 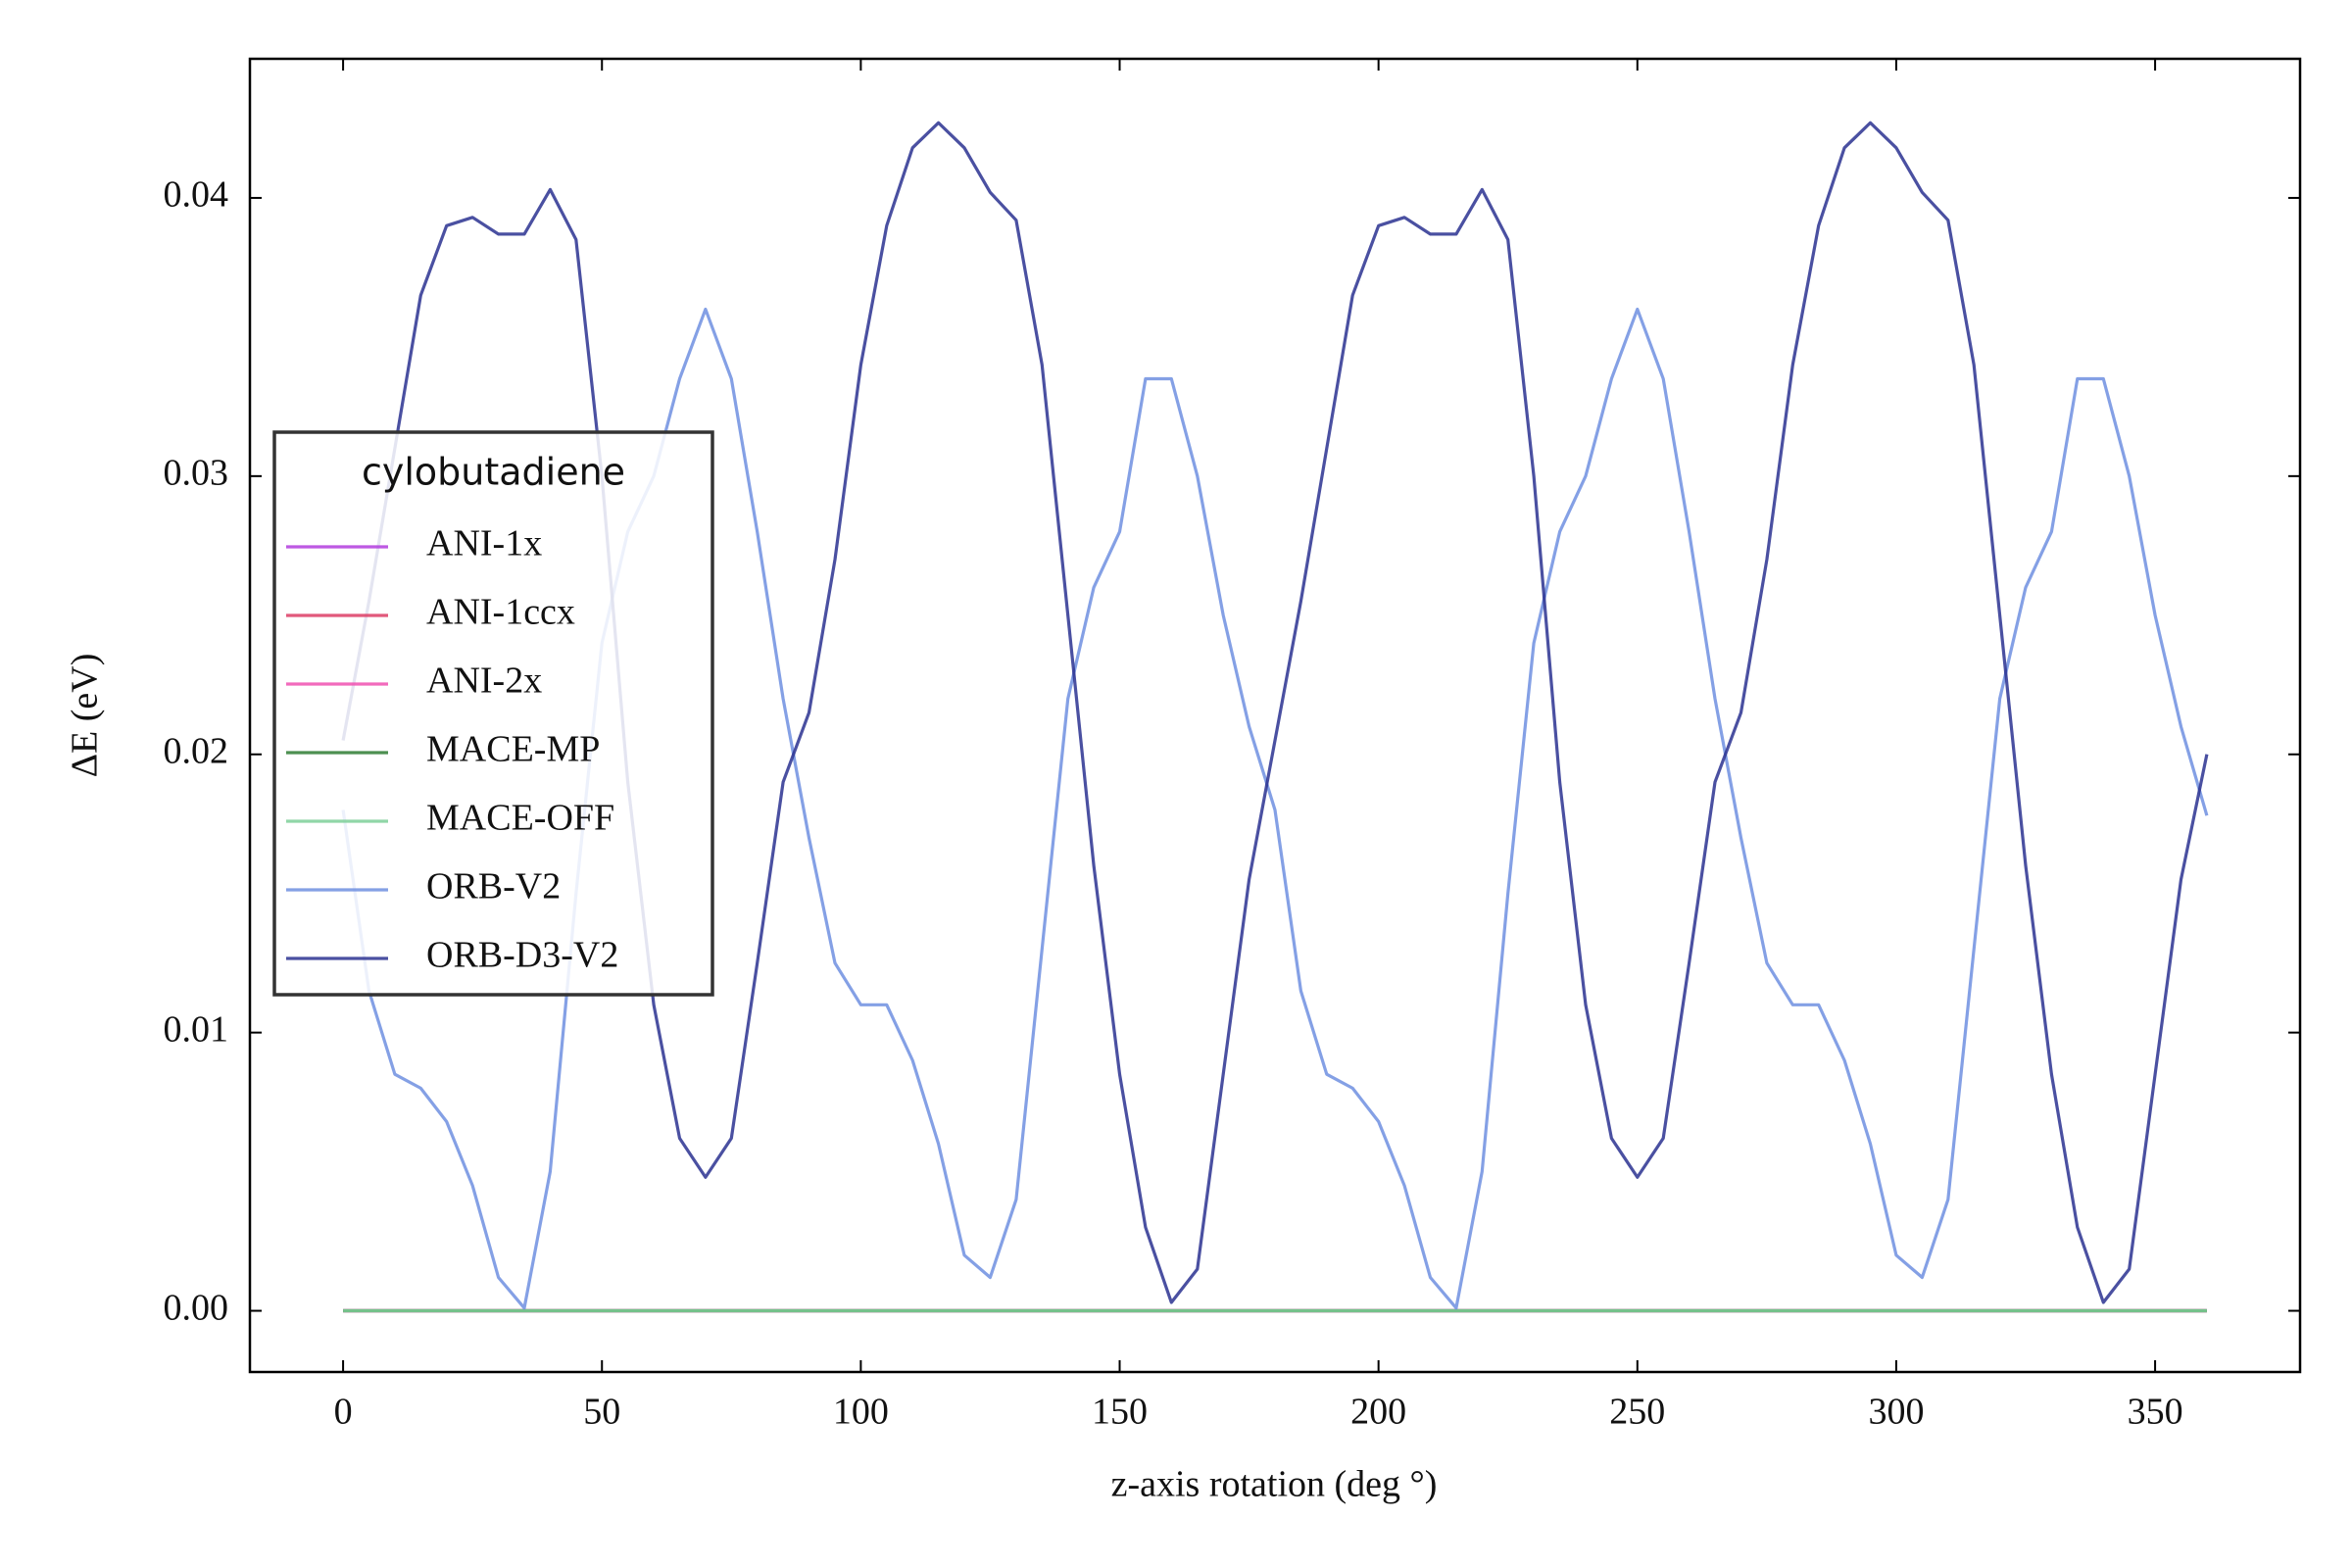 What do you see at coordinates (493, 472) in the screenshot?
I see `legend-title: cylobutadiene` at bounding box center [493, 472].